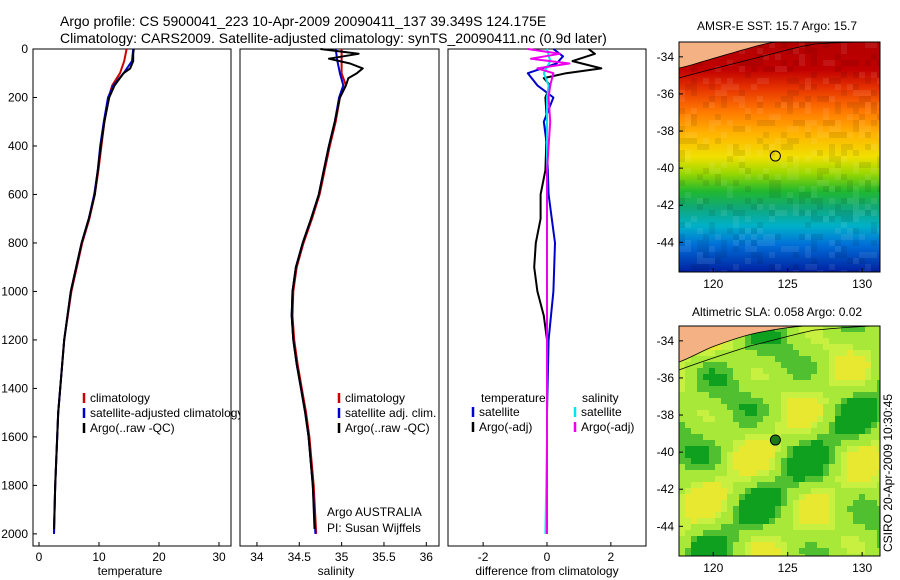  Describe the element at coordinates (779, 441) in the screenshot. I see `sla-map-frame` at that location.